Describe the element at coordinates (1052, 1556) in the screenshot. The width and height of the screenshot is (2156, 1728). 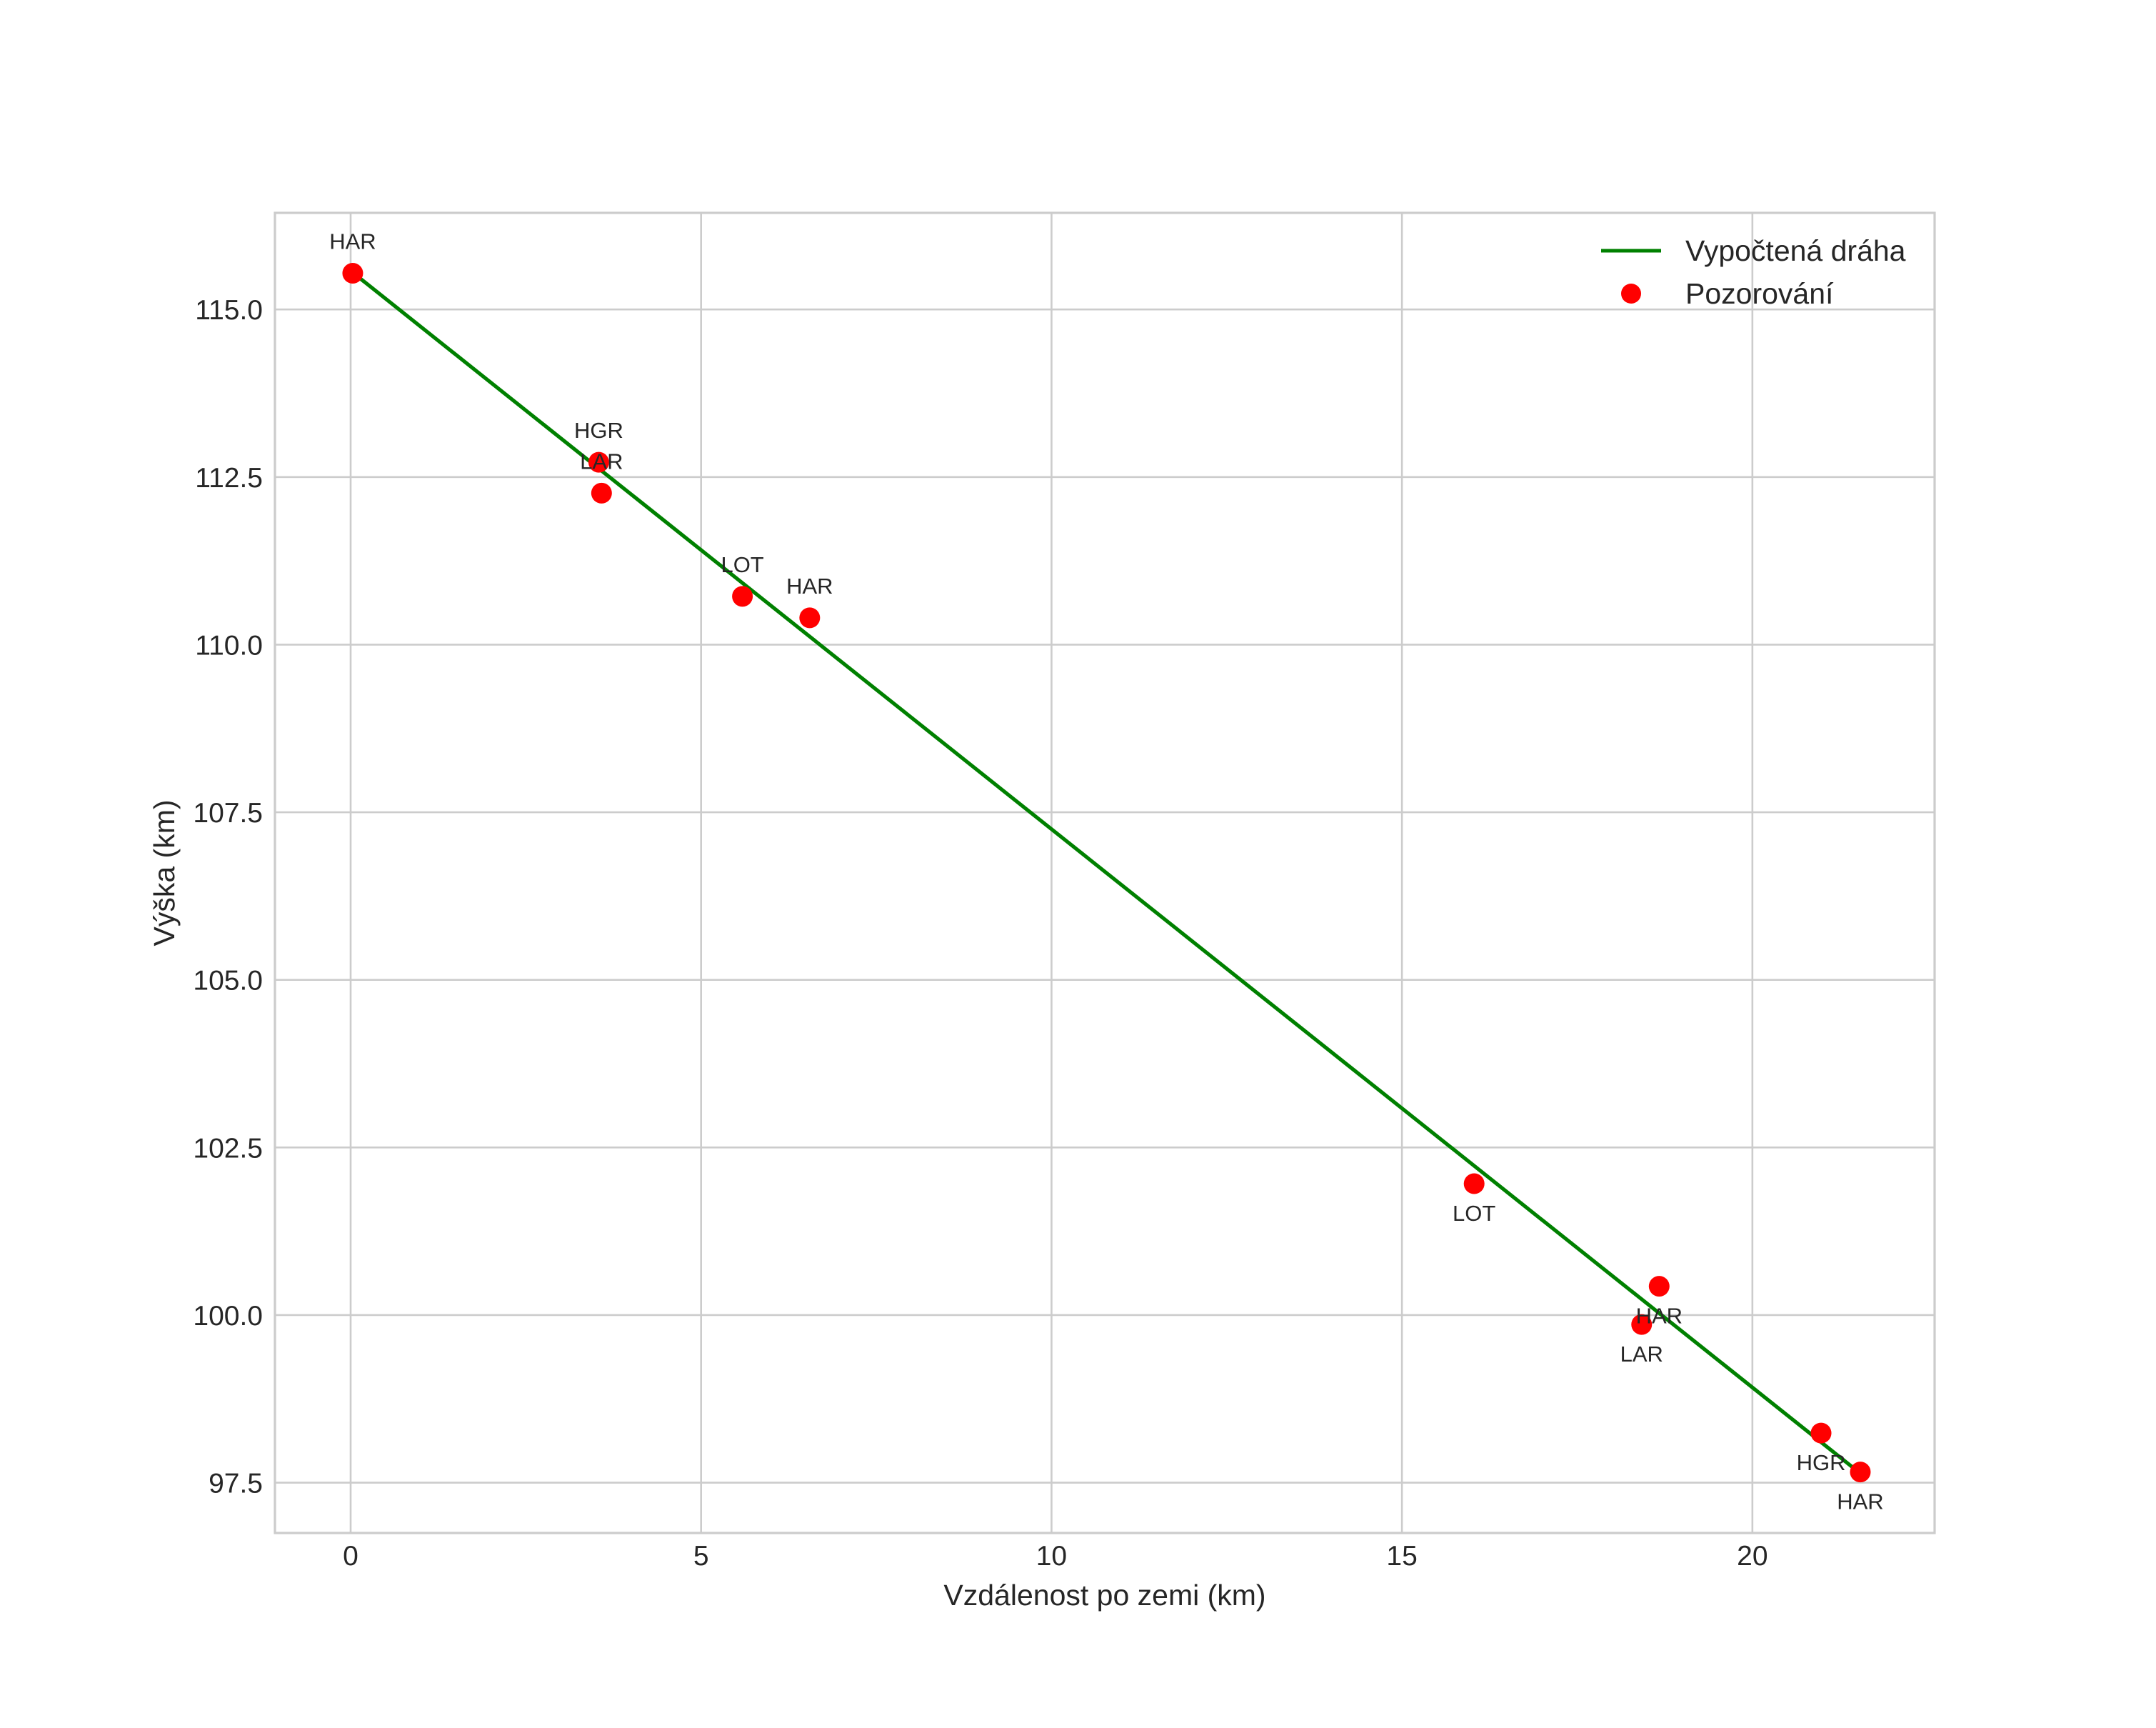
I see `x-tick-label: 10` at that location.